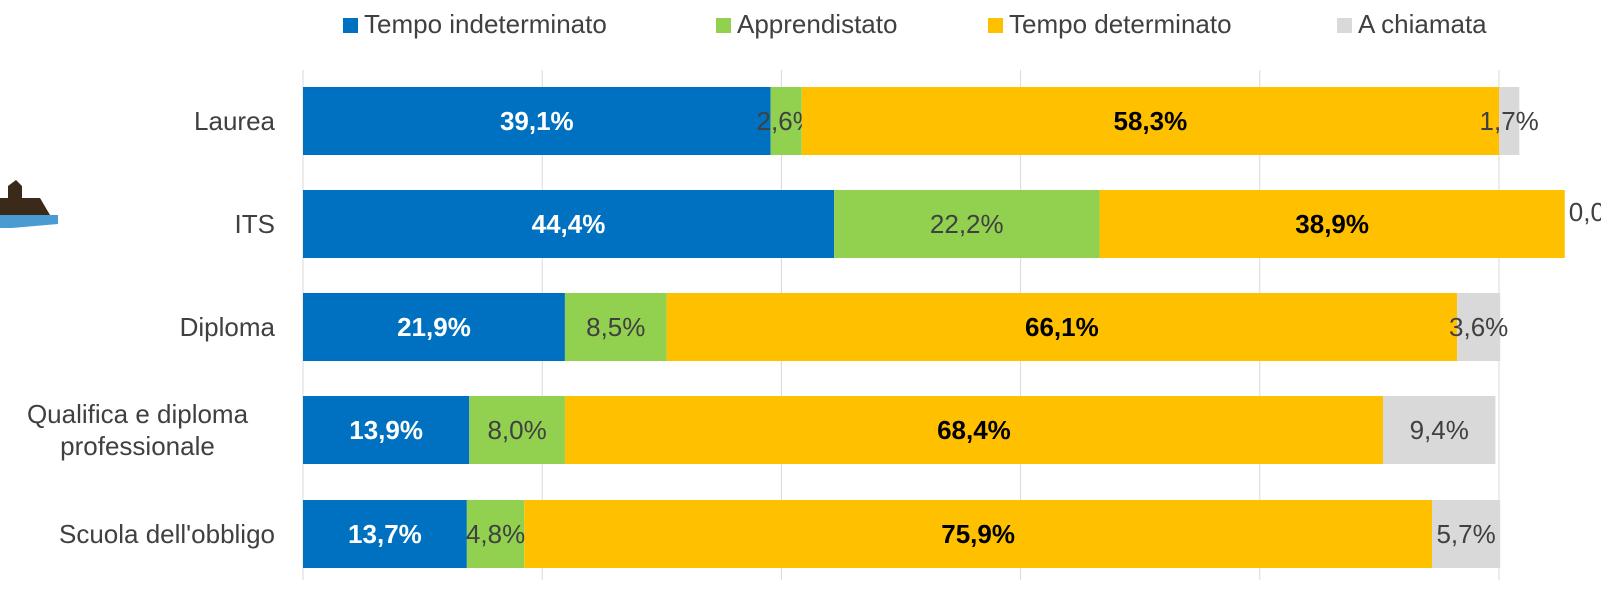 The height and width of the screenshot is (591, 1601). I want to click on category-label: Scuola dell'obbligo, so click(167, 534).